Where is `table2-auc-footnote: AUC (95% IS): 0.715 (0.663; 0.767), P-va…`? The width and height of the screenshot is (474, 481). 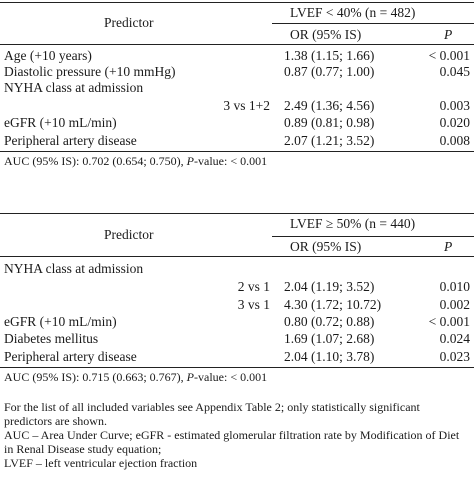
table2-auc-footnote: AUC (95% IS): 0.715 (0.663; 0.767), P-va… is located at coordinates (135, 377).